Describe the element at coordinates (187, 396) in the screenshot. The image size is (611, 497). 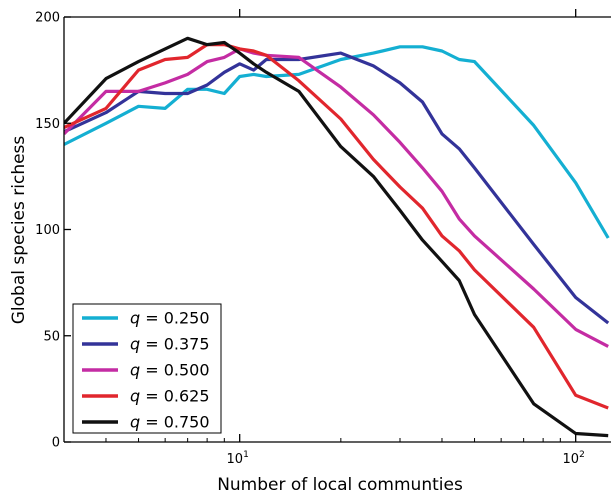
I see `legend-q-value: 0.625` at that location.